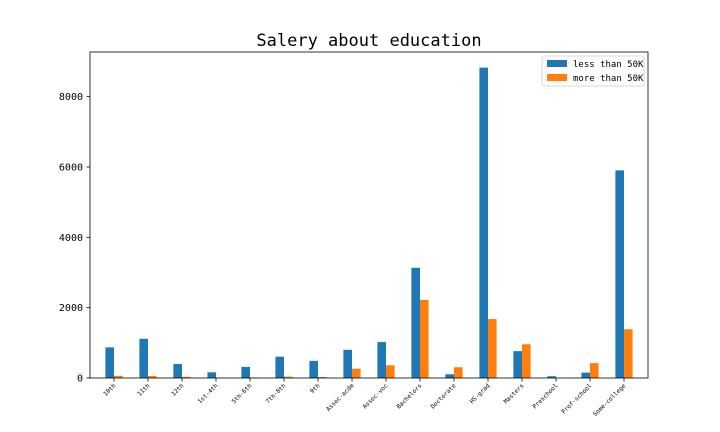 The height and width of the screenshot is (432, 720). Describe the element at coordinates (480, 393) in the screenshot. I see `x-tick-label-hs-grad: HS-grad` at that location.